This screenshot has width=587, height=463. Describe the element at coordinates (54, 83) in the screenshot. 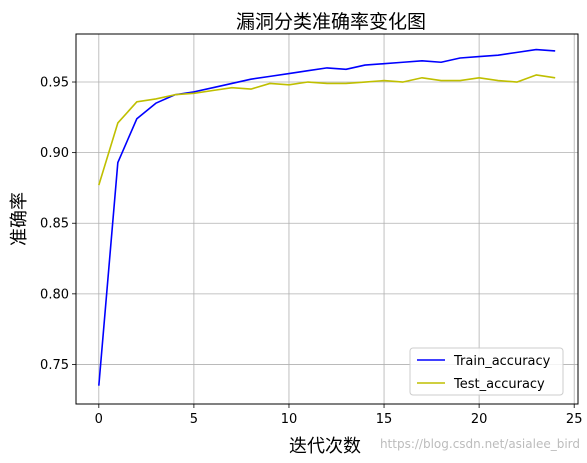

I see `y-tick-label: 0.95` at that location.